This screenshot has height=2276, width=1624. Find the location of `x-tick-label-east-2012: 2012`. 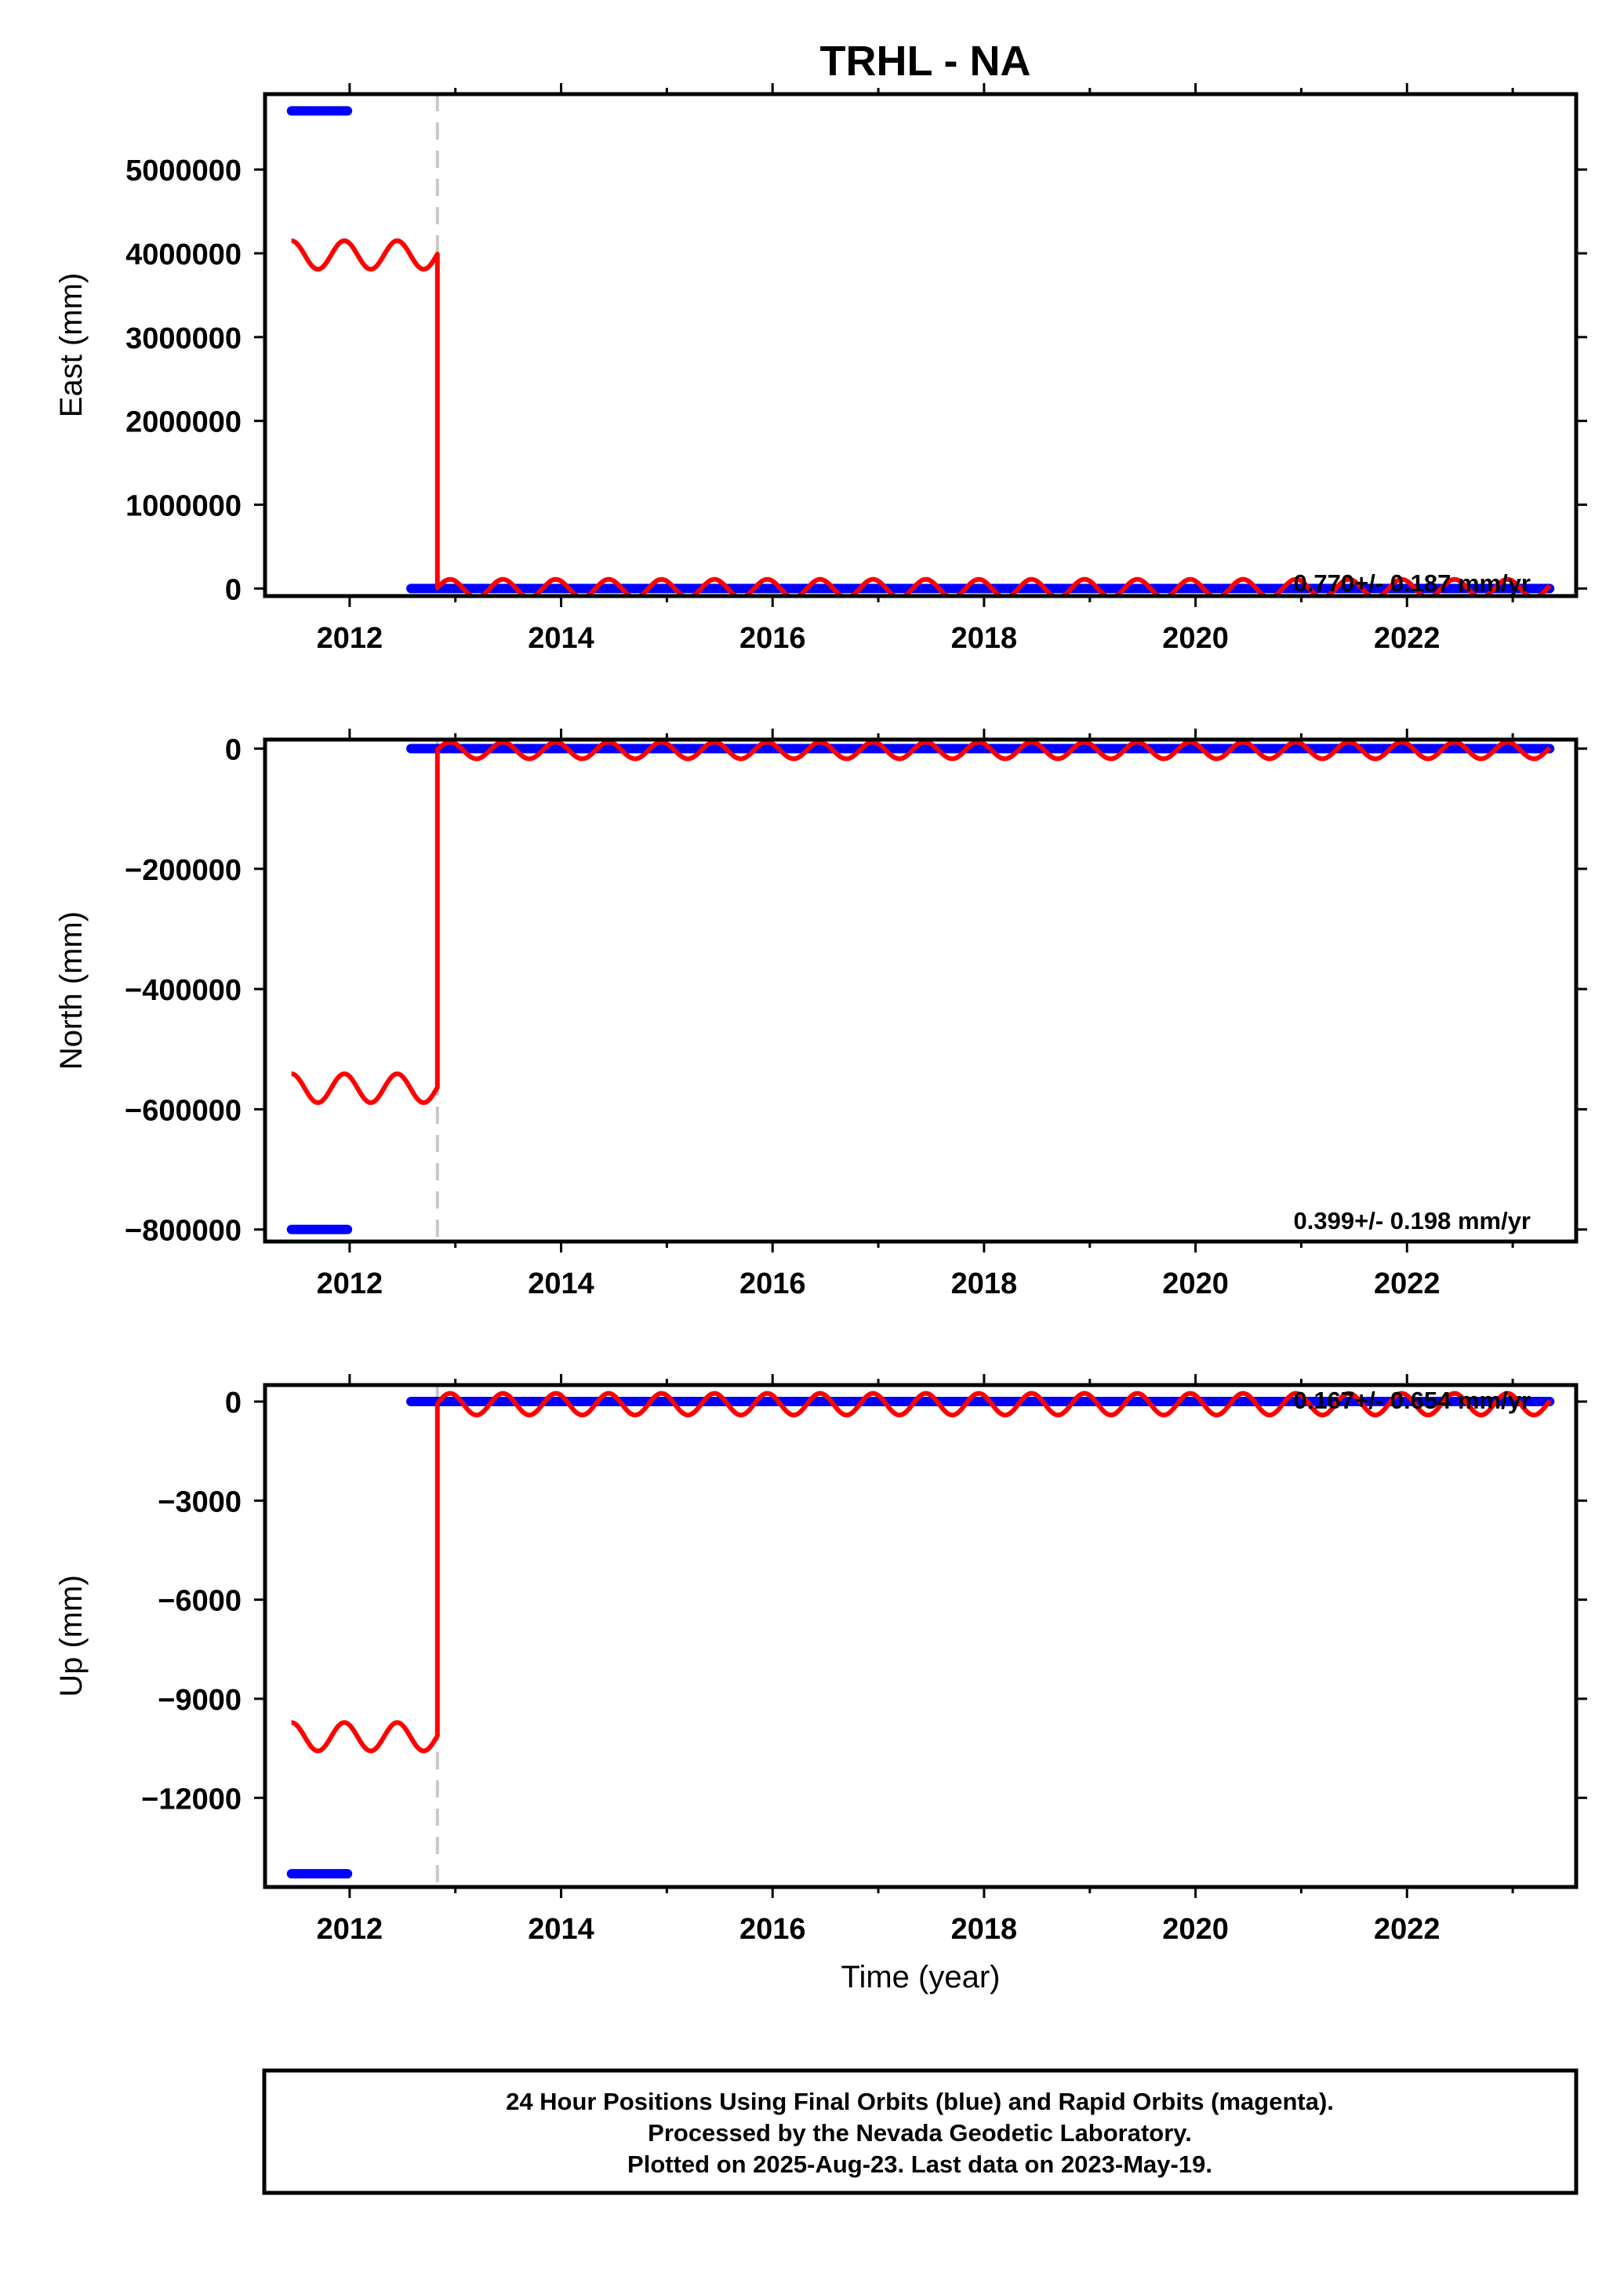

x-tick-label-east-2012: 2012 is located at coordinates (350, 638).